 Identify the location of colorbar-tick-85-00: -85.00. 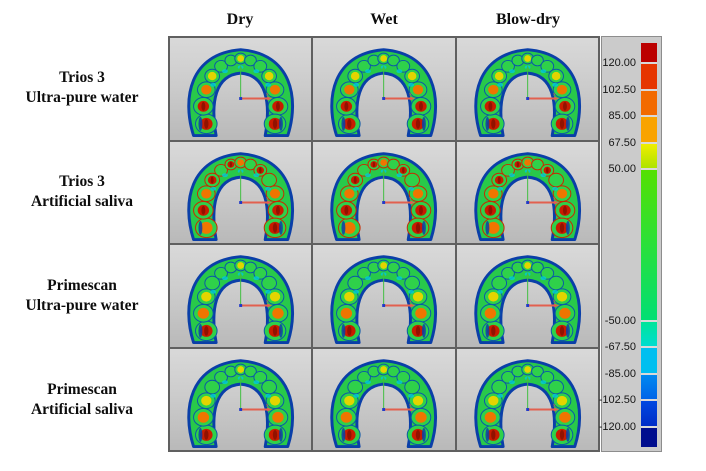
(620, 373).